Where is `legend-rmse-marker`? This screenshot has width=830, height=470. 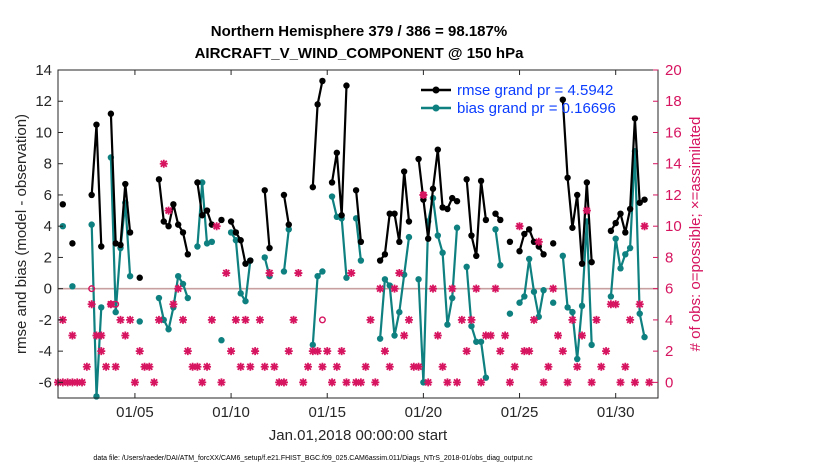 legend-rmse-marker is located at coordinates (436, 90).